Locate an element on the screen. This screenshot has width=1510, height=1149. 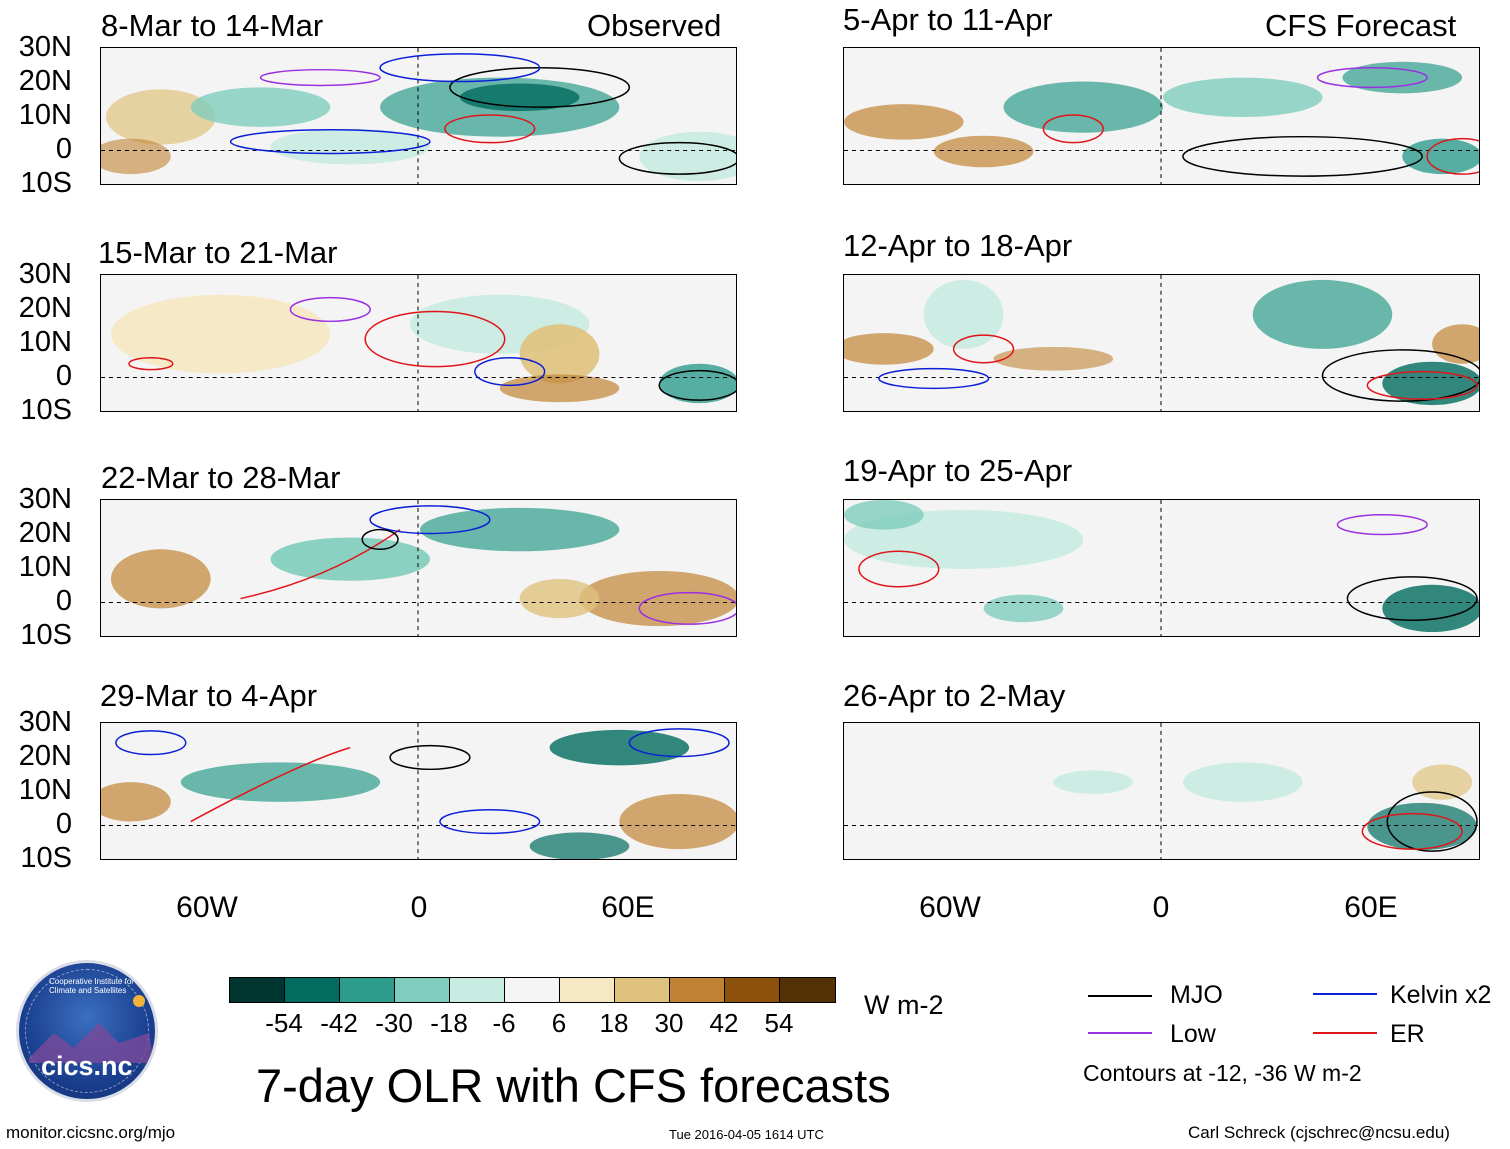
legend-line-kelvin is located at coordinates (1345, 994).